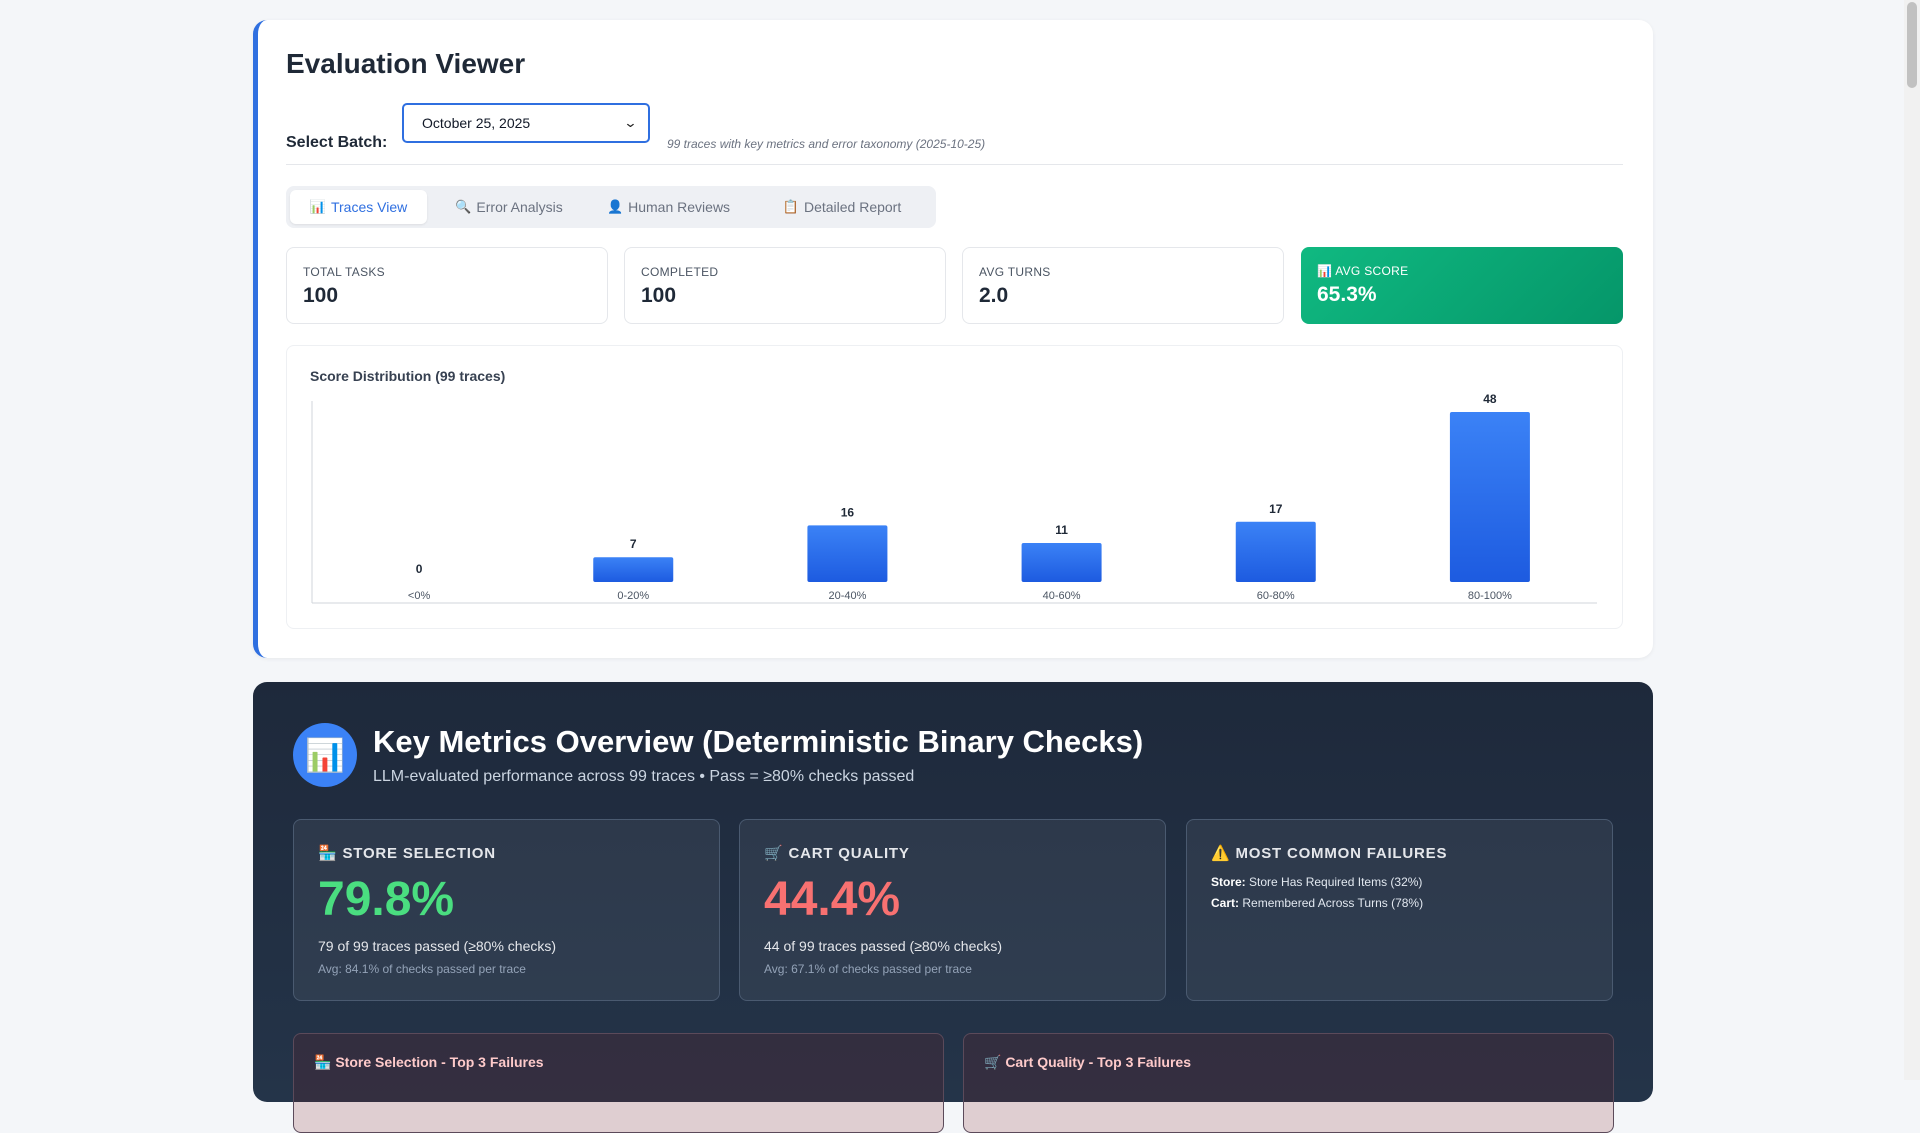  What do you see at coordinates (1490, 596) in the screenshot?
I see `bar-category-label: 80-100%` at bounding box center [1490, 596].